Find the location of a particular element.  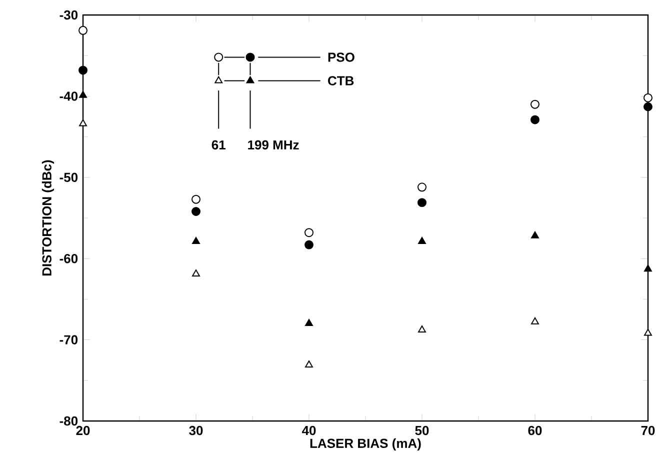

annotation: CTB is located at coordinates (341, 81).